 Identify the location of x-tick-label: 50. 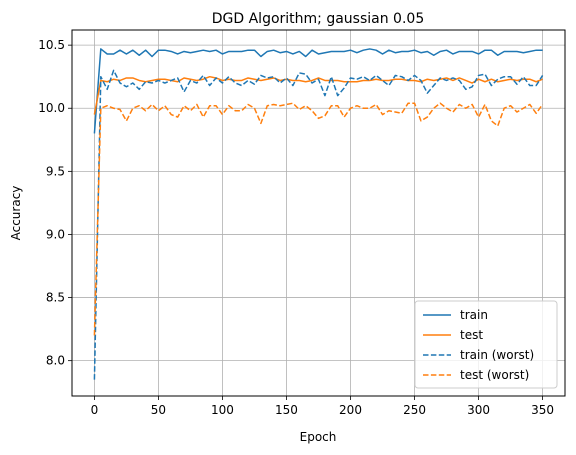
(158, 410).